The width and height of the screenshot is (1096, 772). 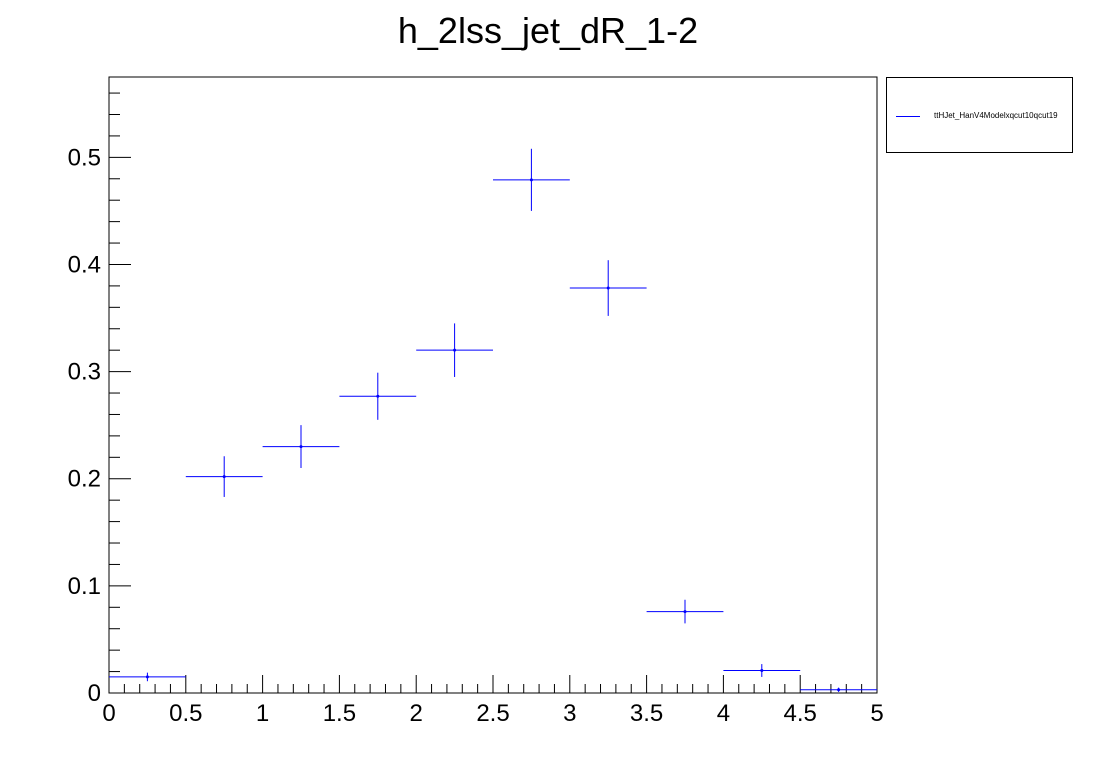 What do you see at coordinates (876, 713) in the screenshot?
I see `x-tick-label: 5` at bounding box center [876, 713].